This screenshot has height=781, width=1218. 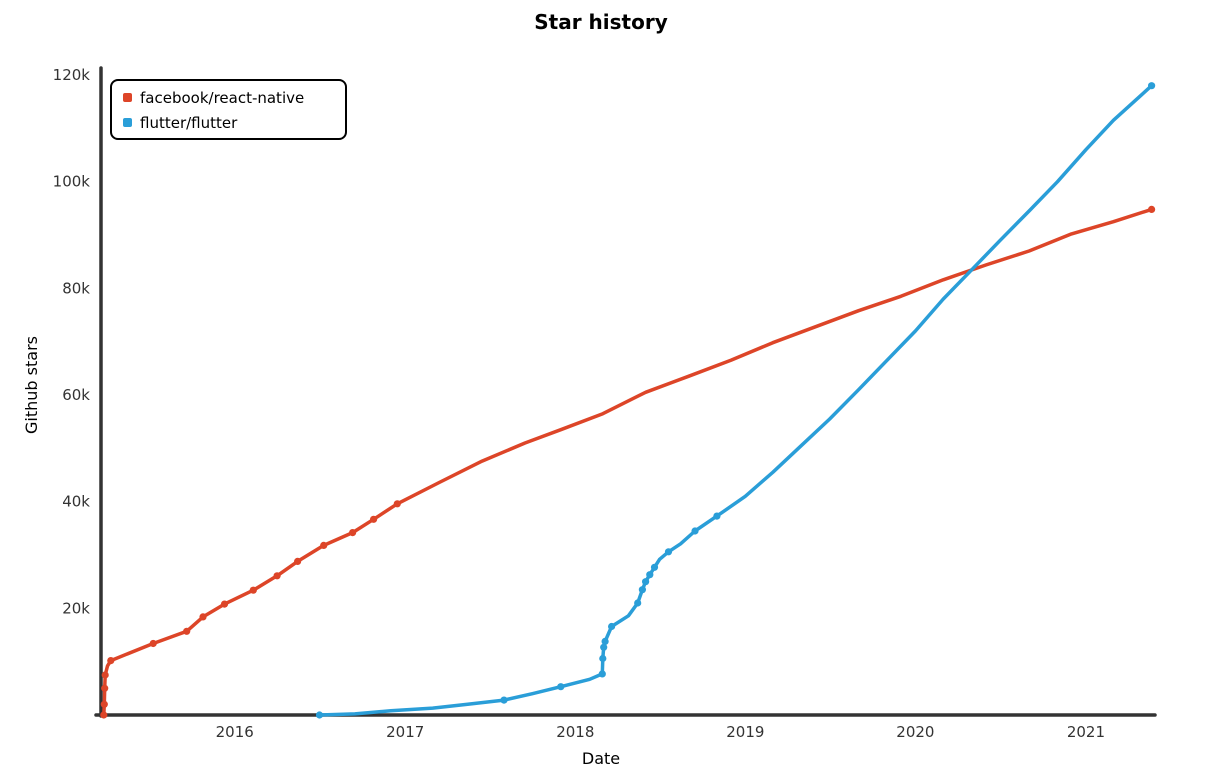 I want to click on legend-label-flutter: flutter/flutter, so click(x=189, y=123).